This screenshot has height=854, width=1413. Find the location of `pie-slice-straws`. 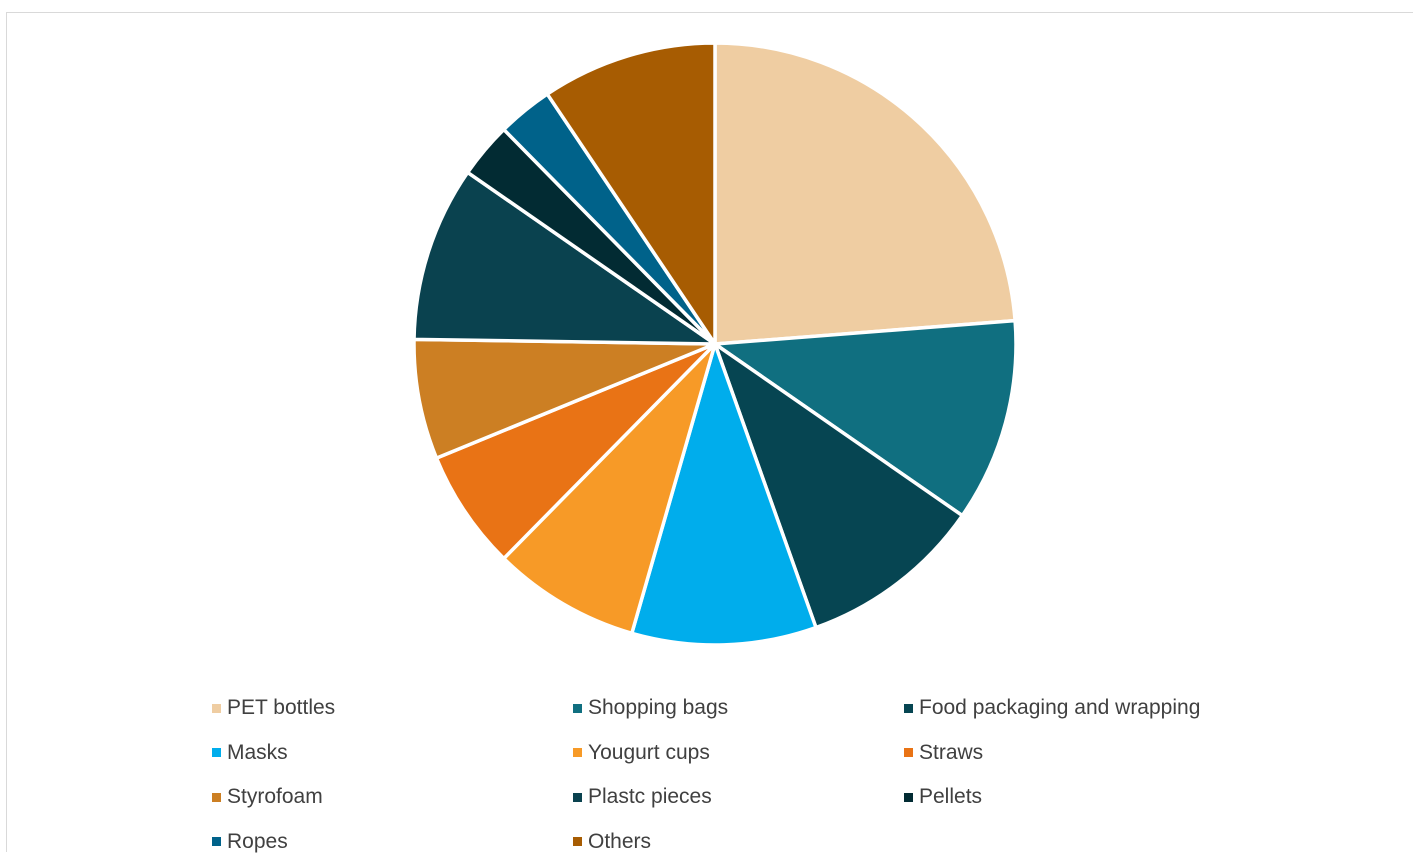

pie-slice-straws is located at coordinates (575, 451).